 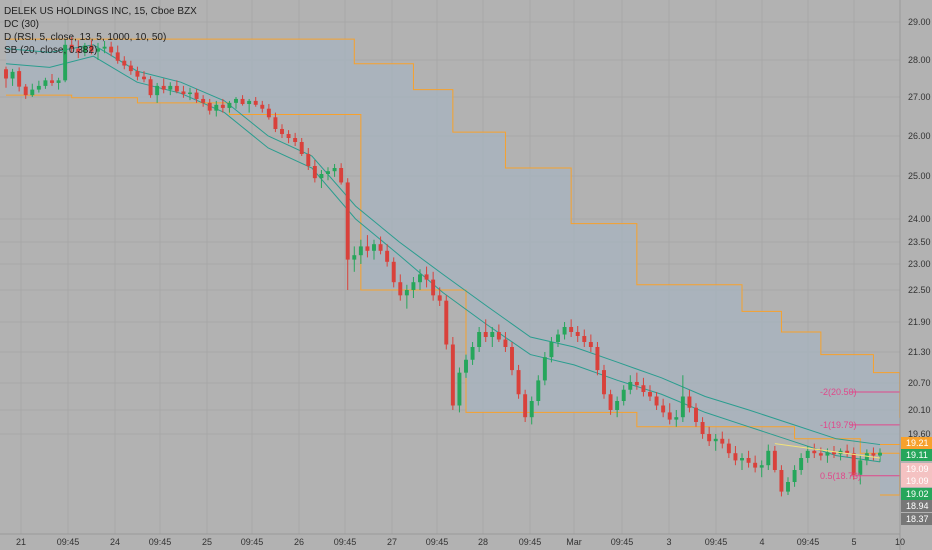 I want to click on x-axis-tick-label: 26, so click(x=299, y=542).